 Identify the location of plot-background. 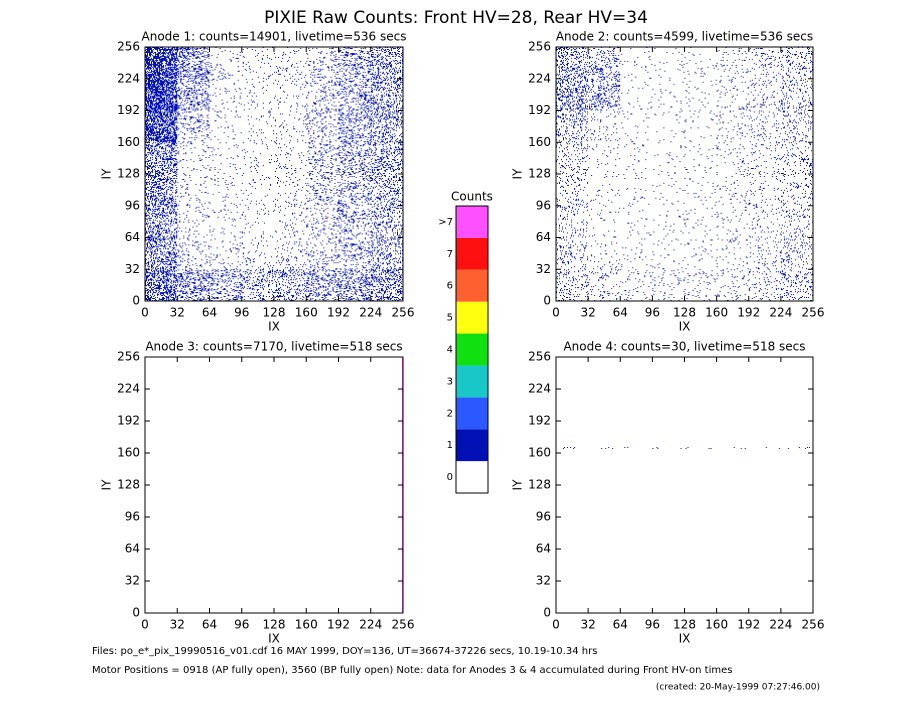
(684, 174).